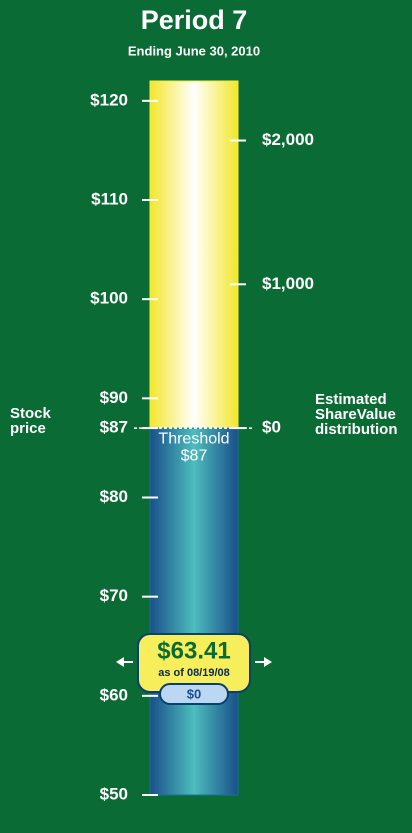 The image size is (412, 833). Describe the element at coordinates (356, 414) in the screenshot. I see `y2-axis-label: Estimated ShareValue distribution` at that location.